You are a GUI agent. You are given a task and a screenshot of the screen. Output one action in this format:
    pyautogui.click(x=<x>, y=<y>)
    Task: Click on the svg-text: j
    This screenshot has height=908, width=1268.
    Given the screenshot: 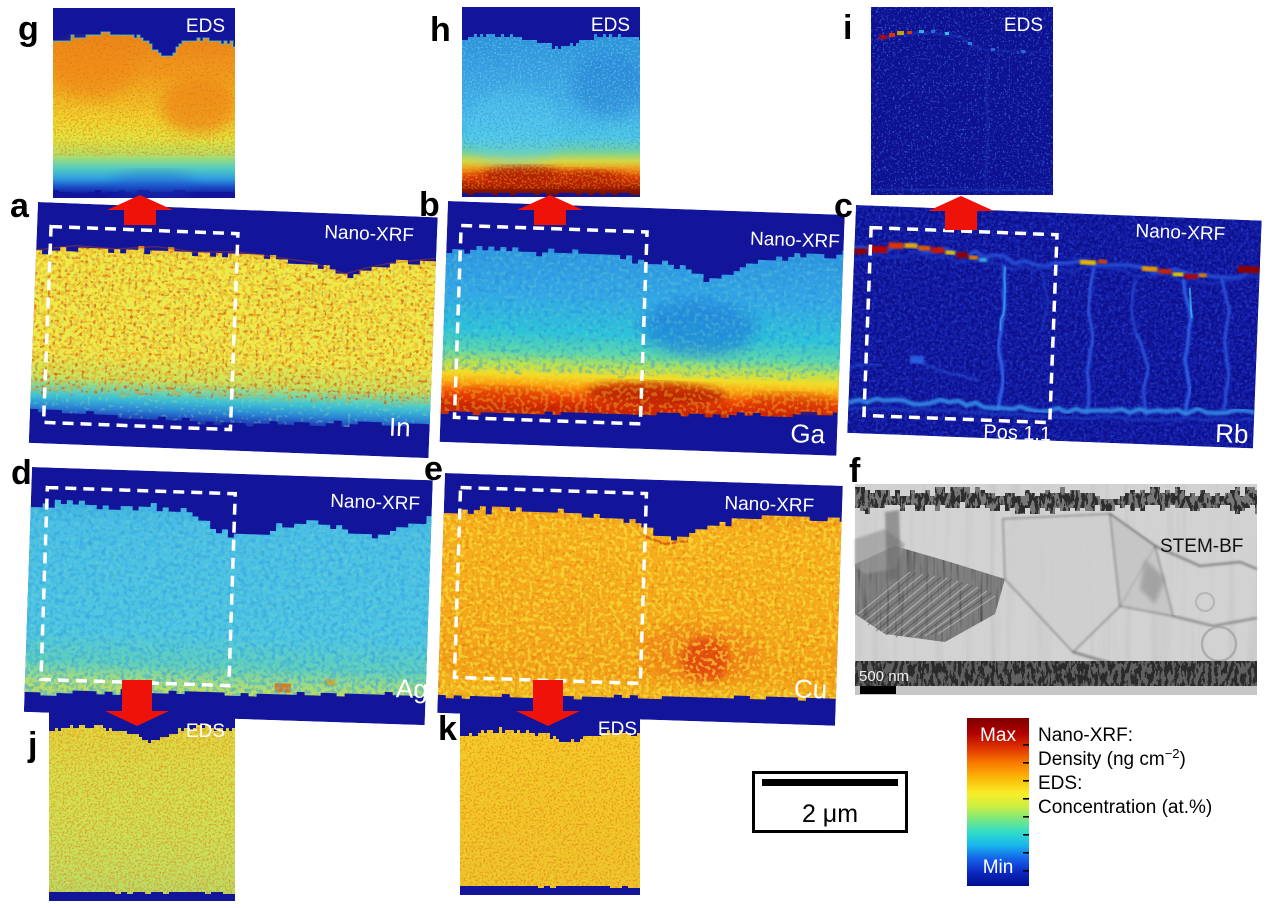 What is the action you would take?
    pyautogui.click(x=32, y=745)
    